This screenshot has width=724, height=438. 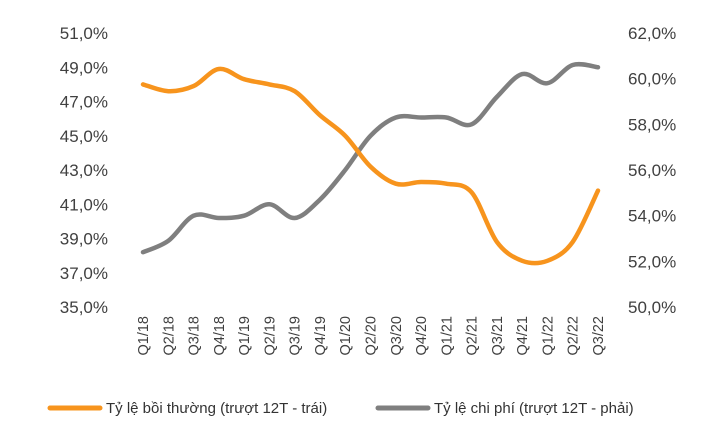 What do you see at coordinates (534, 408) in the screenshot?
I see `legend-label-expense-ratio: Tỷ lệ chi phí (trượt 12T - phải)` at bounding box center [534, 408].